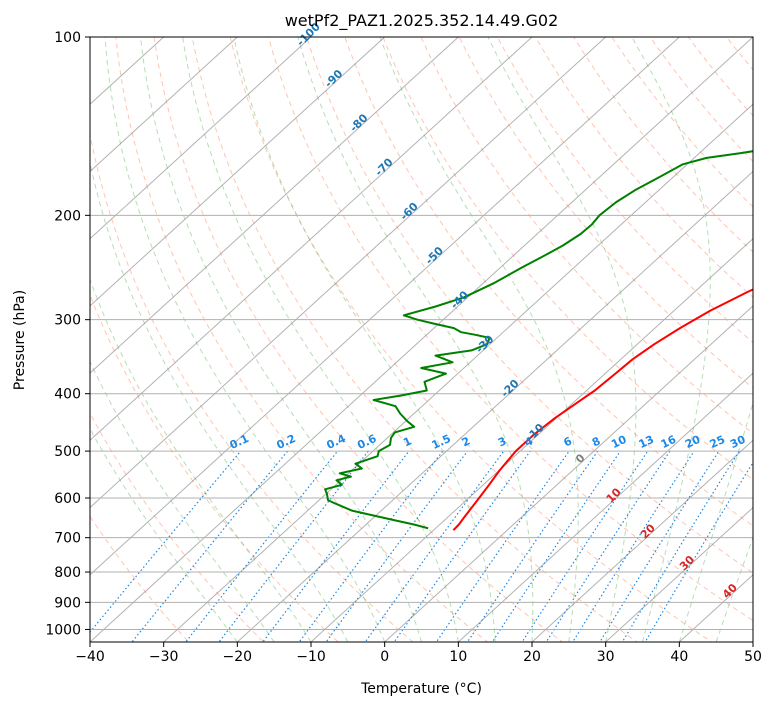 The height and width of the screenshot is (708, 775). Describe the element at coordinates (693, 442) in the screenshot. I see `mixing-ratio-label: 20` at that location.